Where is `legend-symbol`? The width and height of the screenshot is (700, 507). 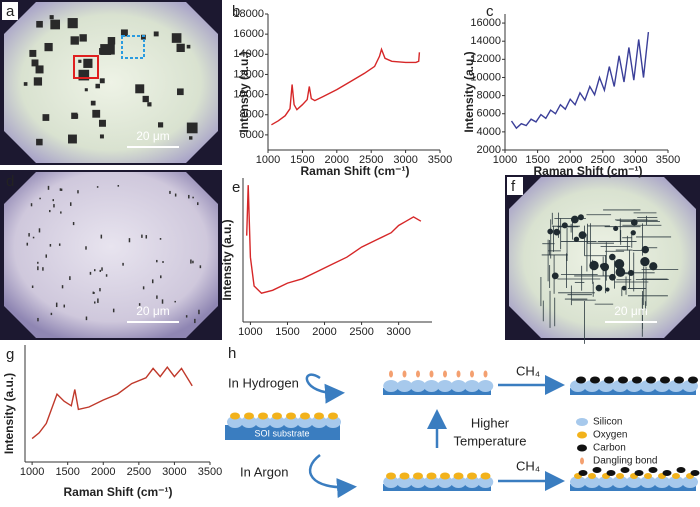 legend-symbol is located at coordinates (582, 422).